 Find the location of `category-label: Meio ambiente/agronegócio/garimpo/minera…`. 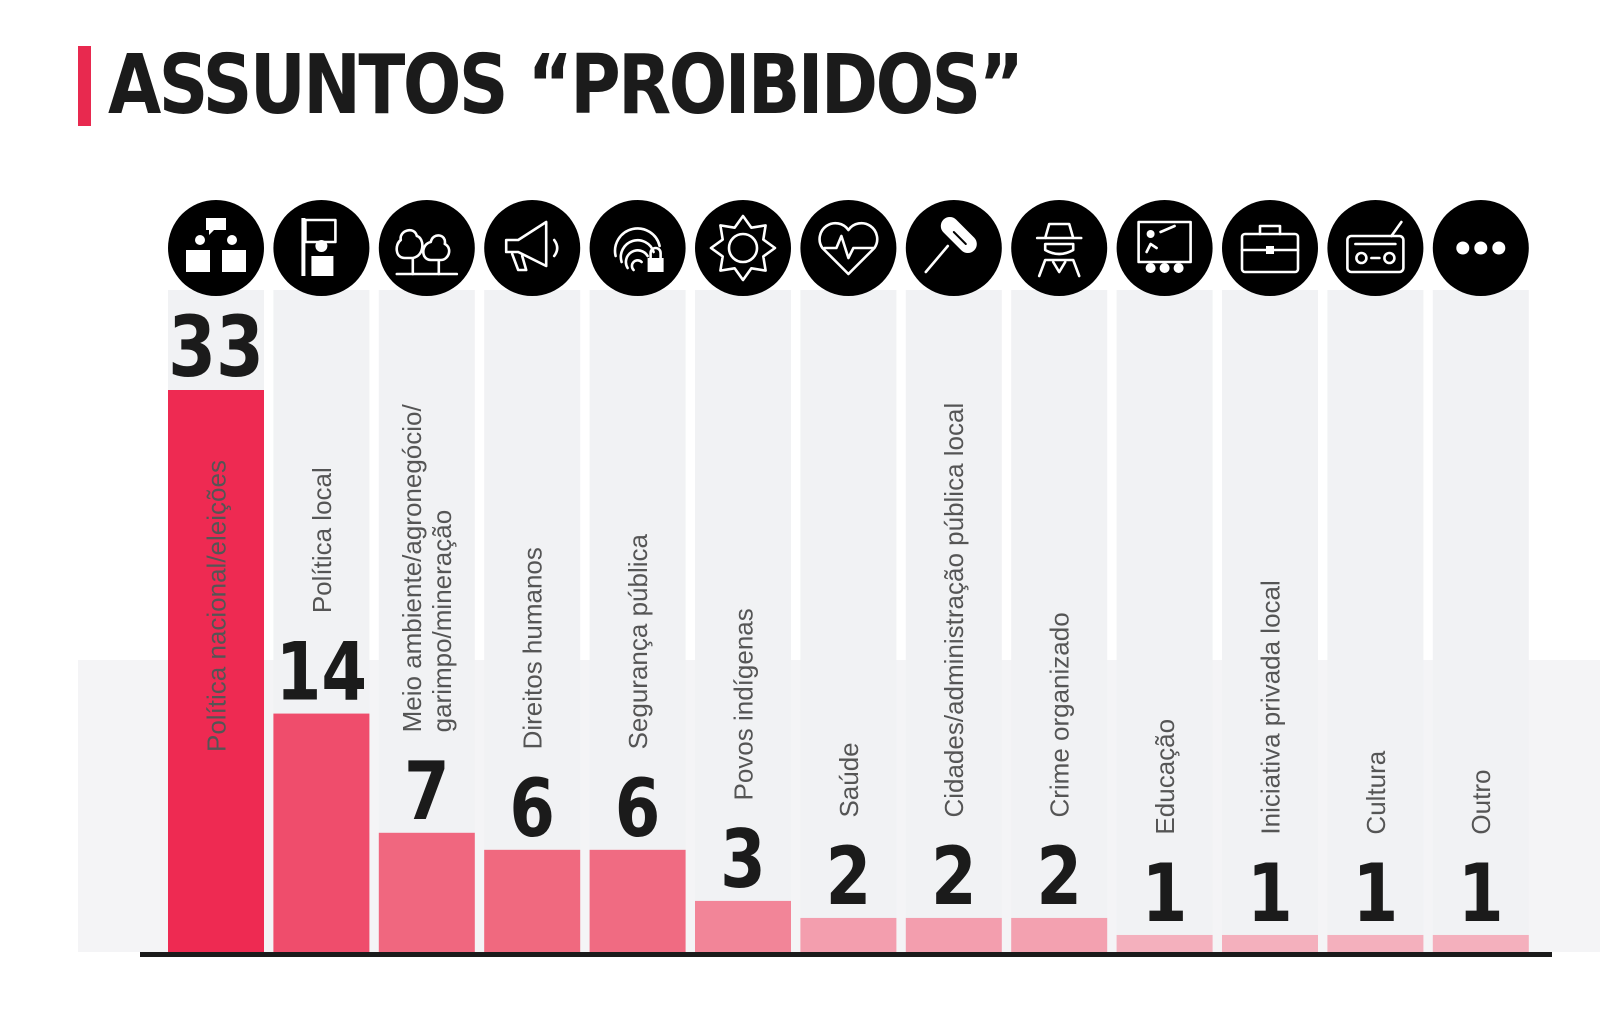

category-label: Meio ambiente/agronegócio/garimpo/minera… is located at coordinates (427, 568).